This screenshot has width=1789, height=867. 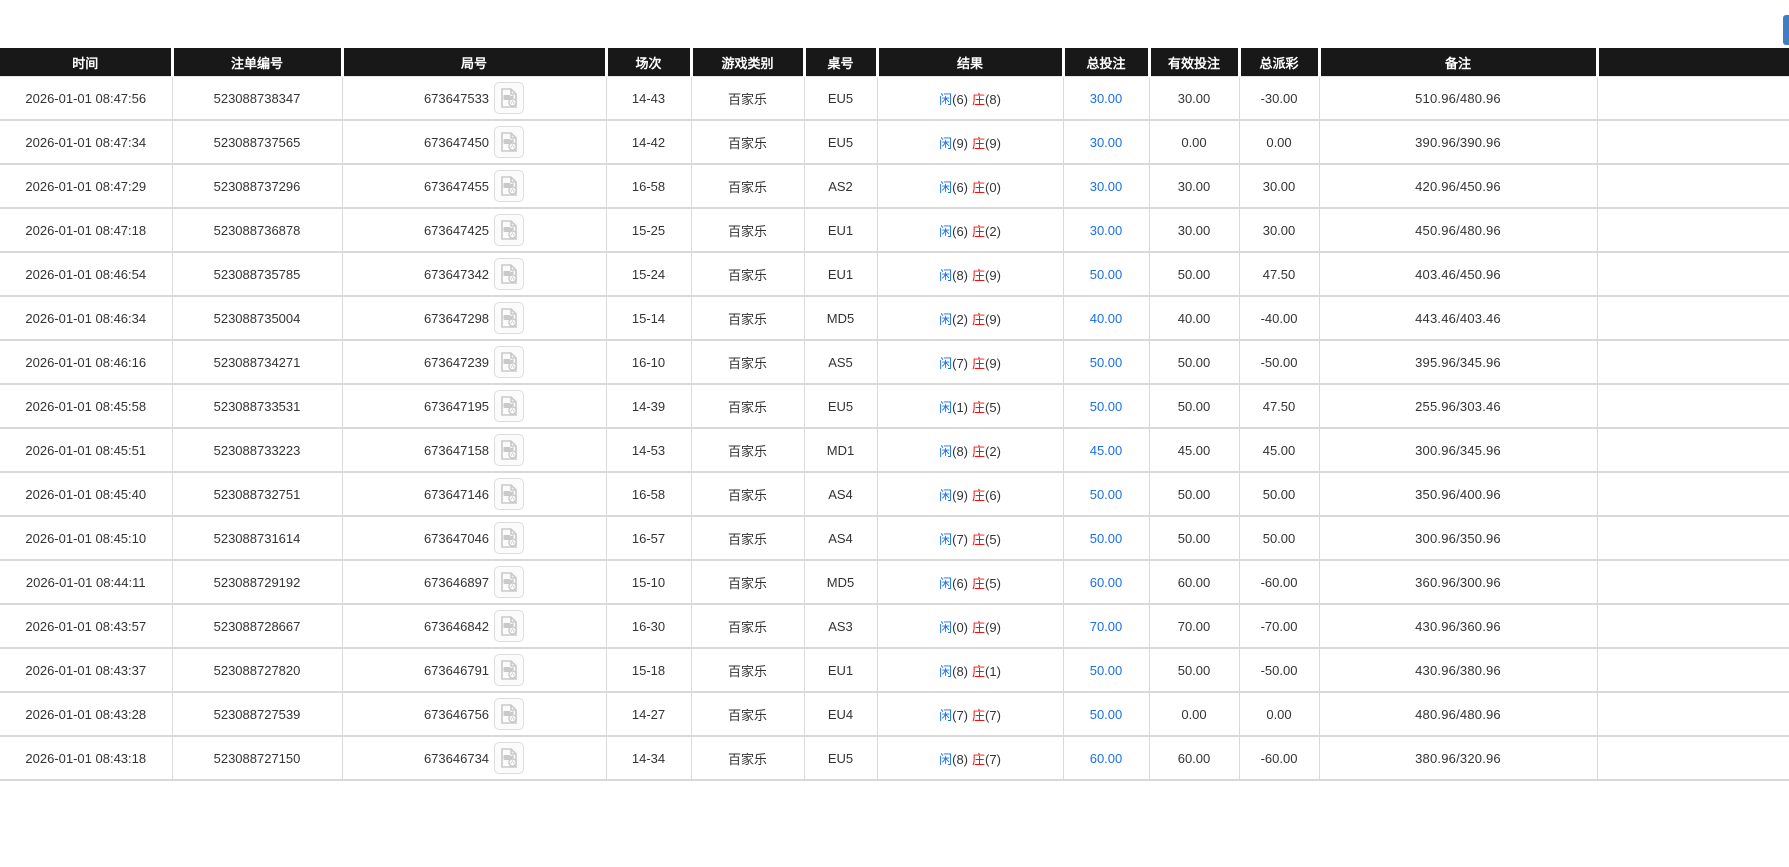 What do you see at coordinates (86, 362) in the screenshot?
I see `time-cell: 2026-01-01 08:46:16` at bounding box center [86, 362].